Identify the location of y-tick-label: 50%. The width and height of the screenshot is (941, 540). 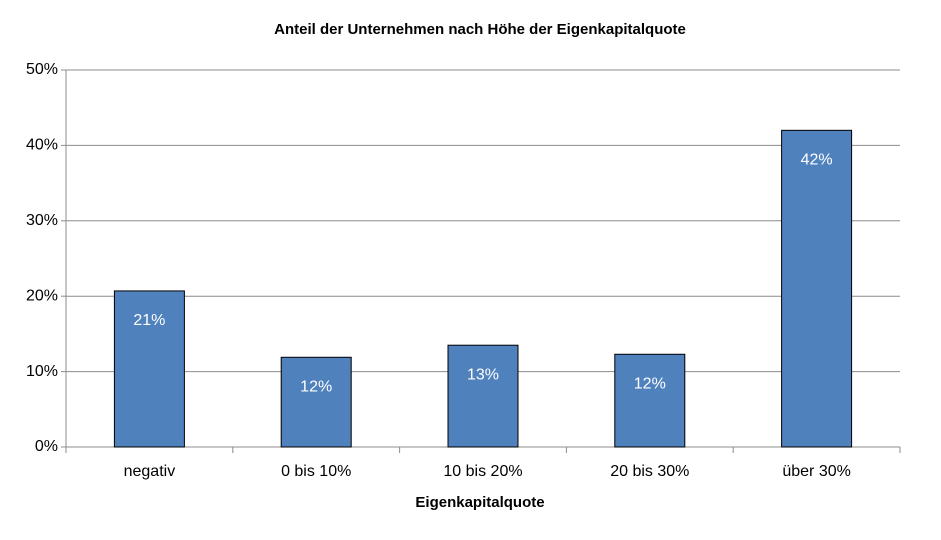
(42, 69).